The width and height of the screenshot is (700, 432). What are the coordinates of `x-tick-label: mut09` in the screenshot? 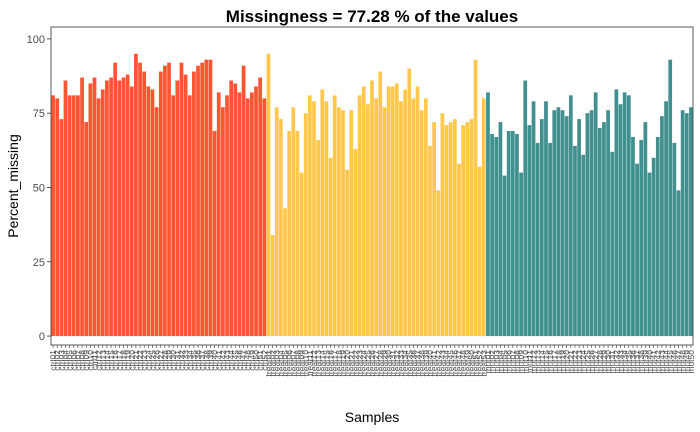 It's located at (521, 362).